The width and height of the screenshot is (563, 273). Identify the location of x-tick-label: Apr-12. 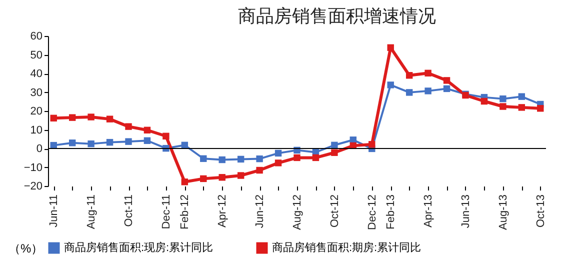
(222, 211).